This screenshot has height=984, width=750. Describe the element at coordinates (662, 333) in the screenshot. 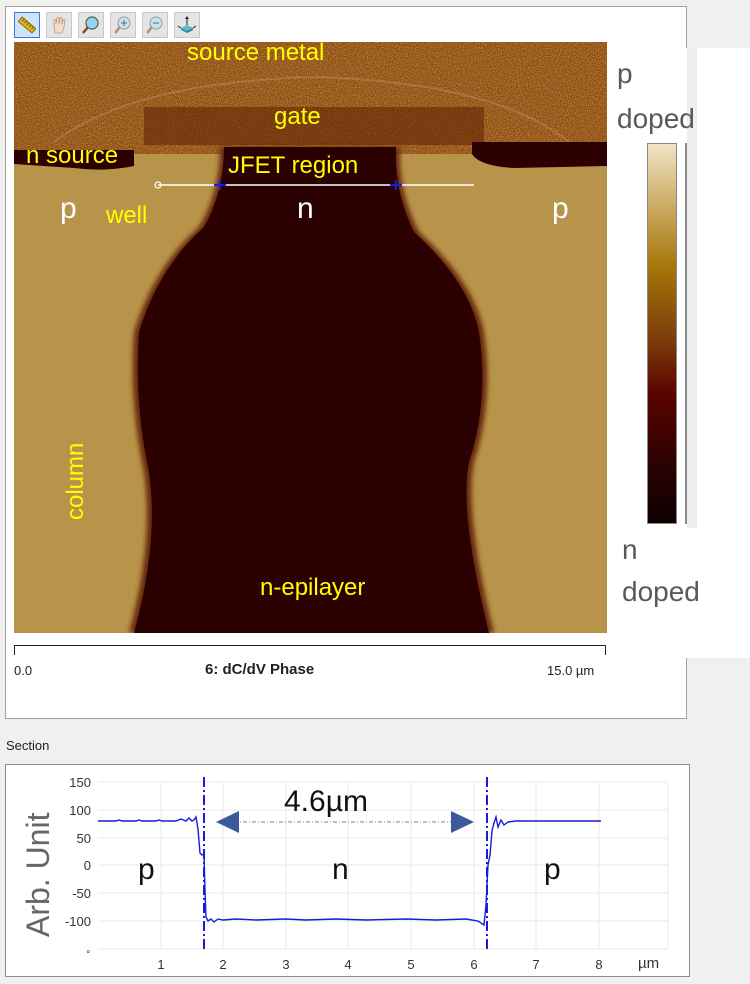

I see `color-scale-bar` at that location.